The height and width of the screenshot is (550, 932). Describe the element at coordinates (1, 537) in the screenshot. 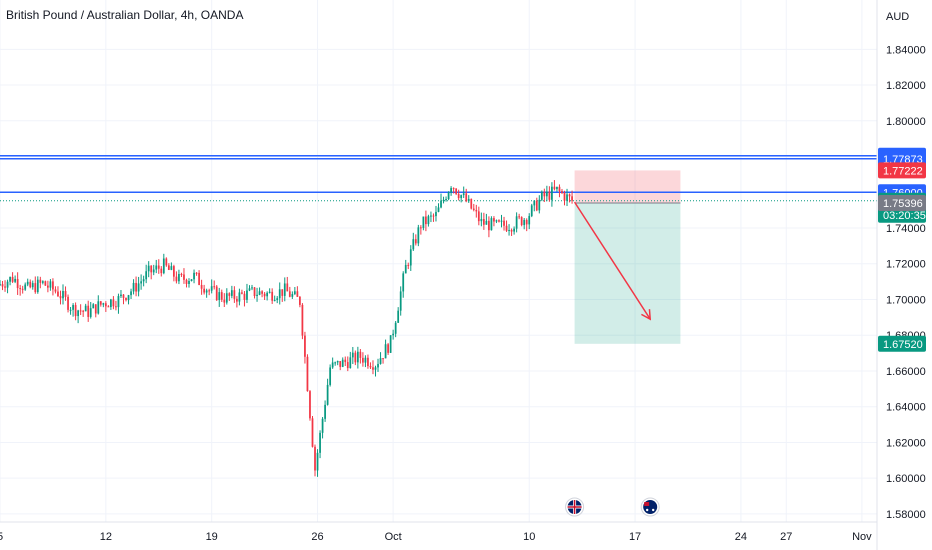

I see `time-tick-label: 5` at that location.